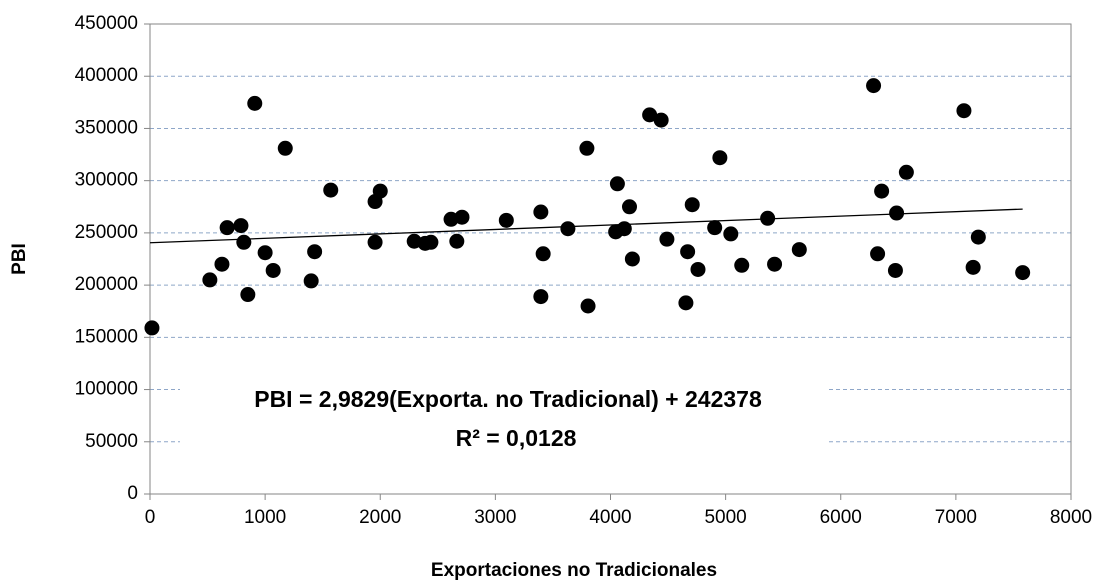 This screenshot has width=1108, height=586. What do you see at coordinates (106, 389) in the screenshot?
I see `y-tick-label: 100000` at bounding box center [106, 389].